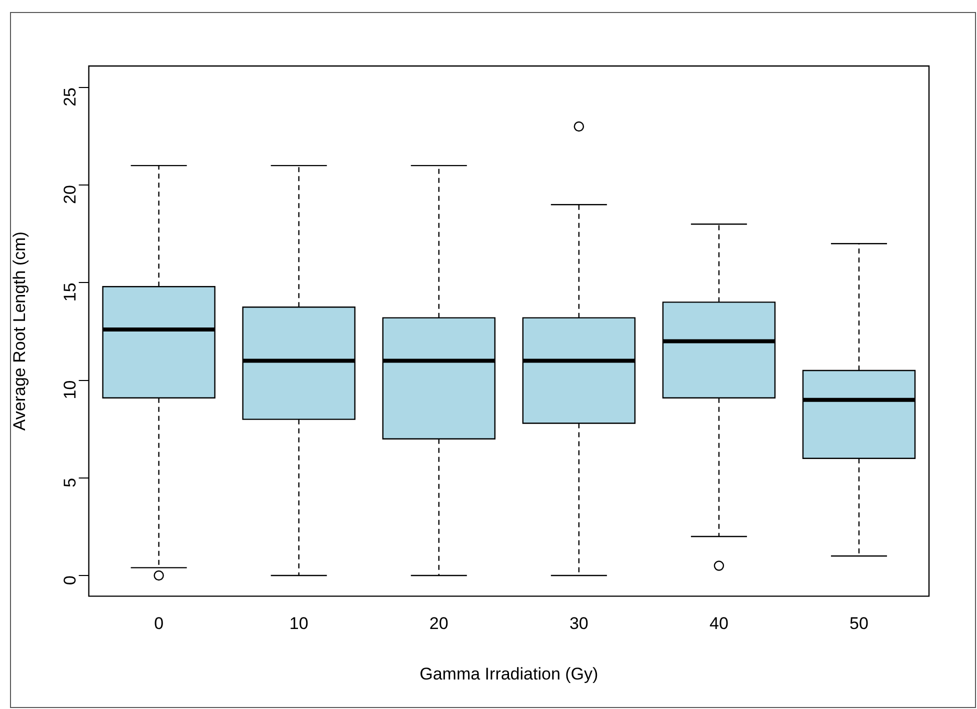 Image resolution: width=977 pixels, height=709 pixels. Describe the element at coordinates (19, 331) in the screenshot. I see `y-axis-title: Average Root Length (cm)` at that location.